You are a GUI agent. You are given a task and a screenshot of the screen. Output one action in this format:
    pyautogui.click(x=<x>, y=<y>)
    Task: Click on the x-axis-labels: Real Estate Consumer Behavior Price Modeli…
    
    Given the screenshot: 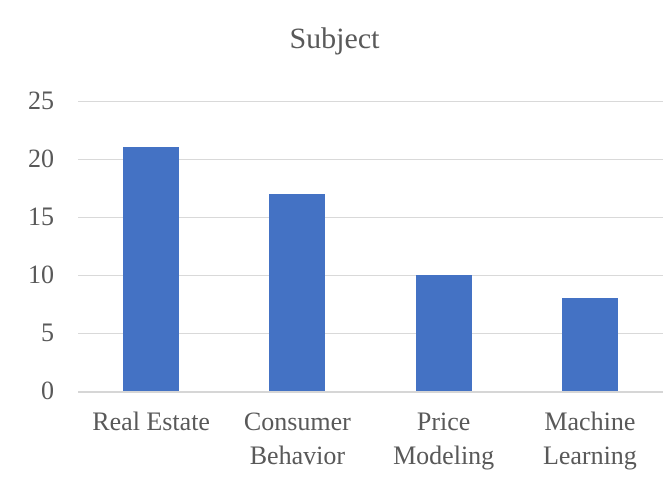 What is the action you would take?
    pyautogui.click(x=370, y=439)
    